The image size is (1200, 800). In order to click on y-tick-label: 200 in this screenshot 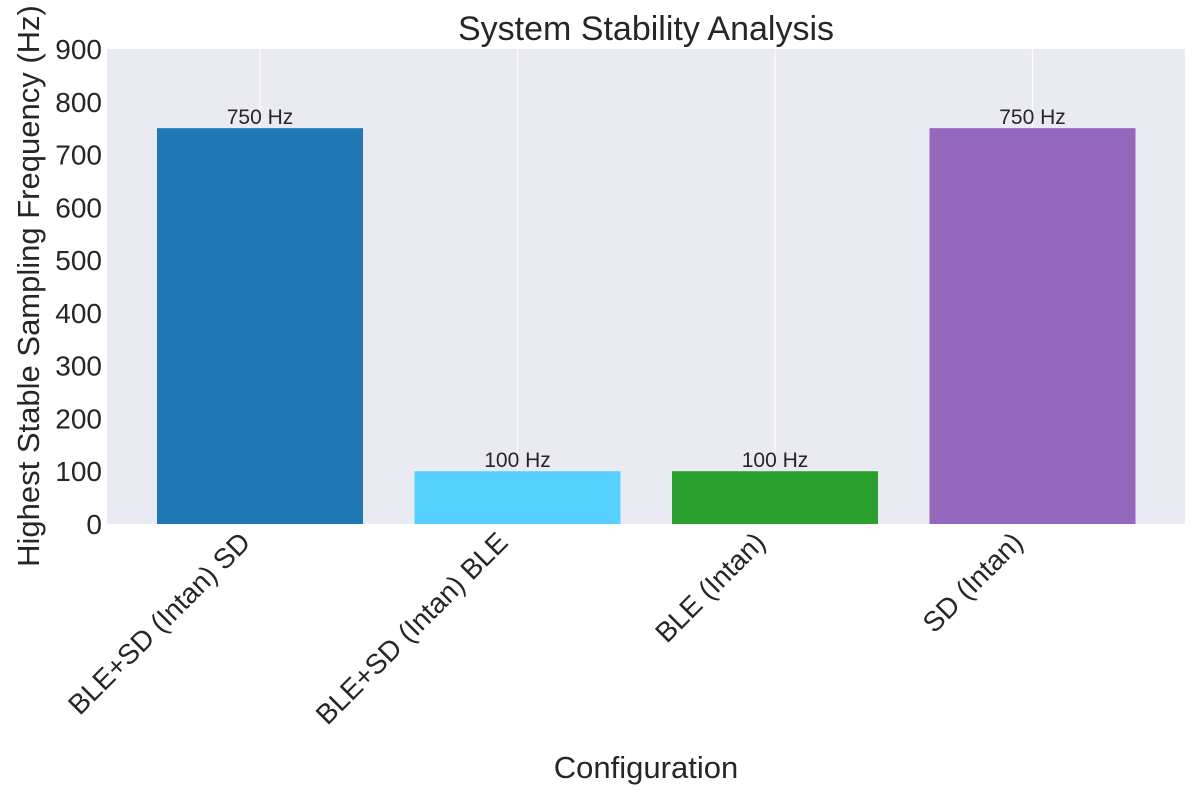, I will do `click(78, 418)`.